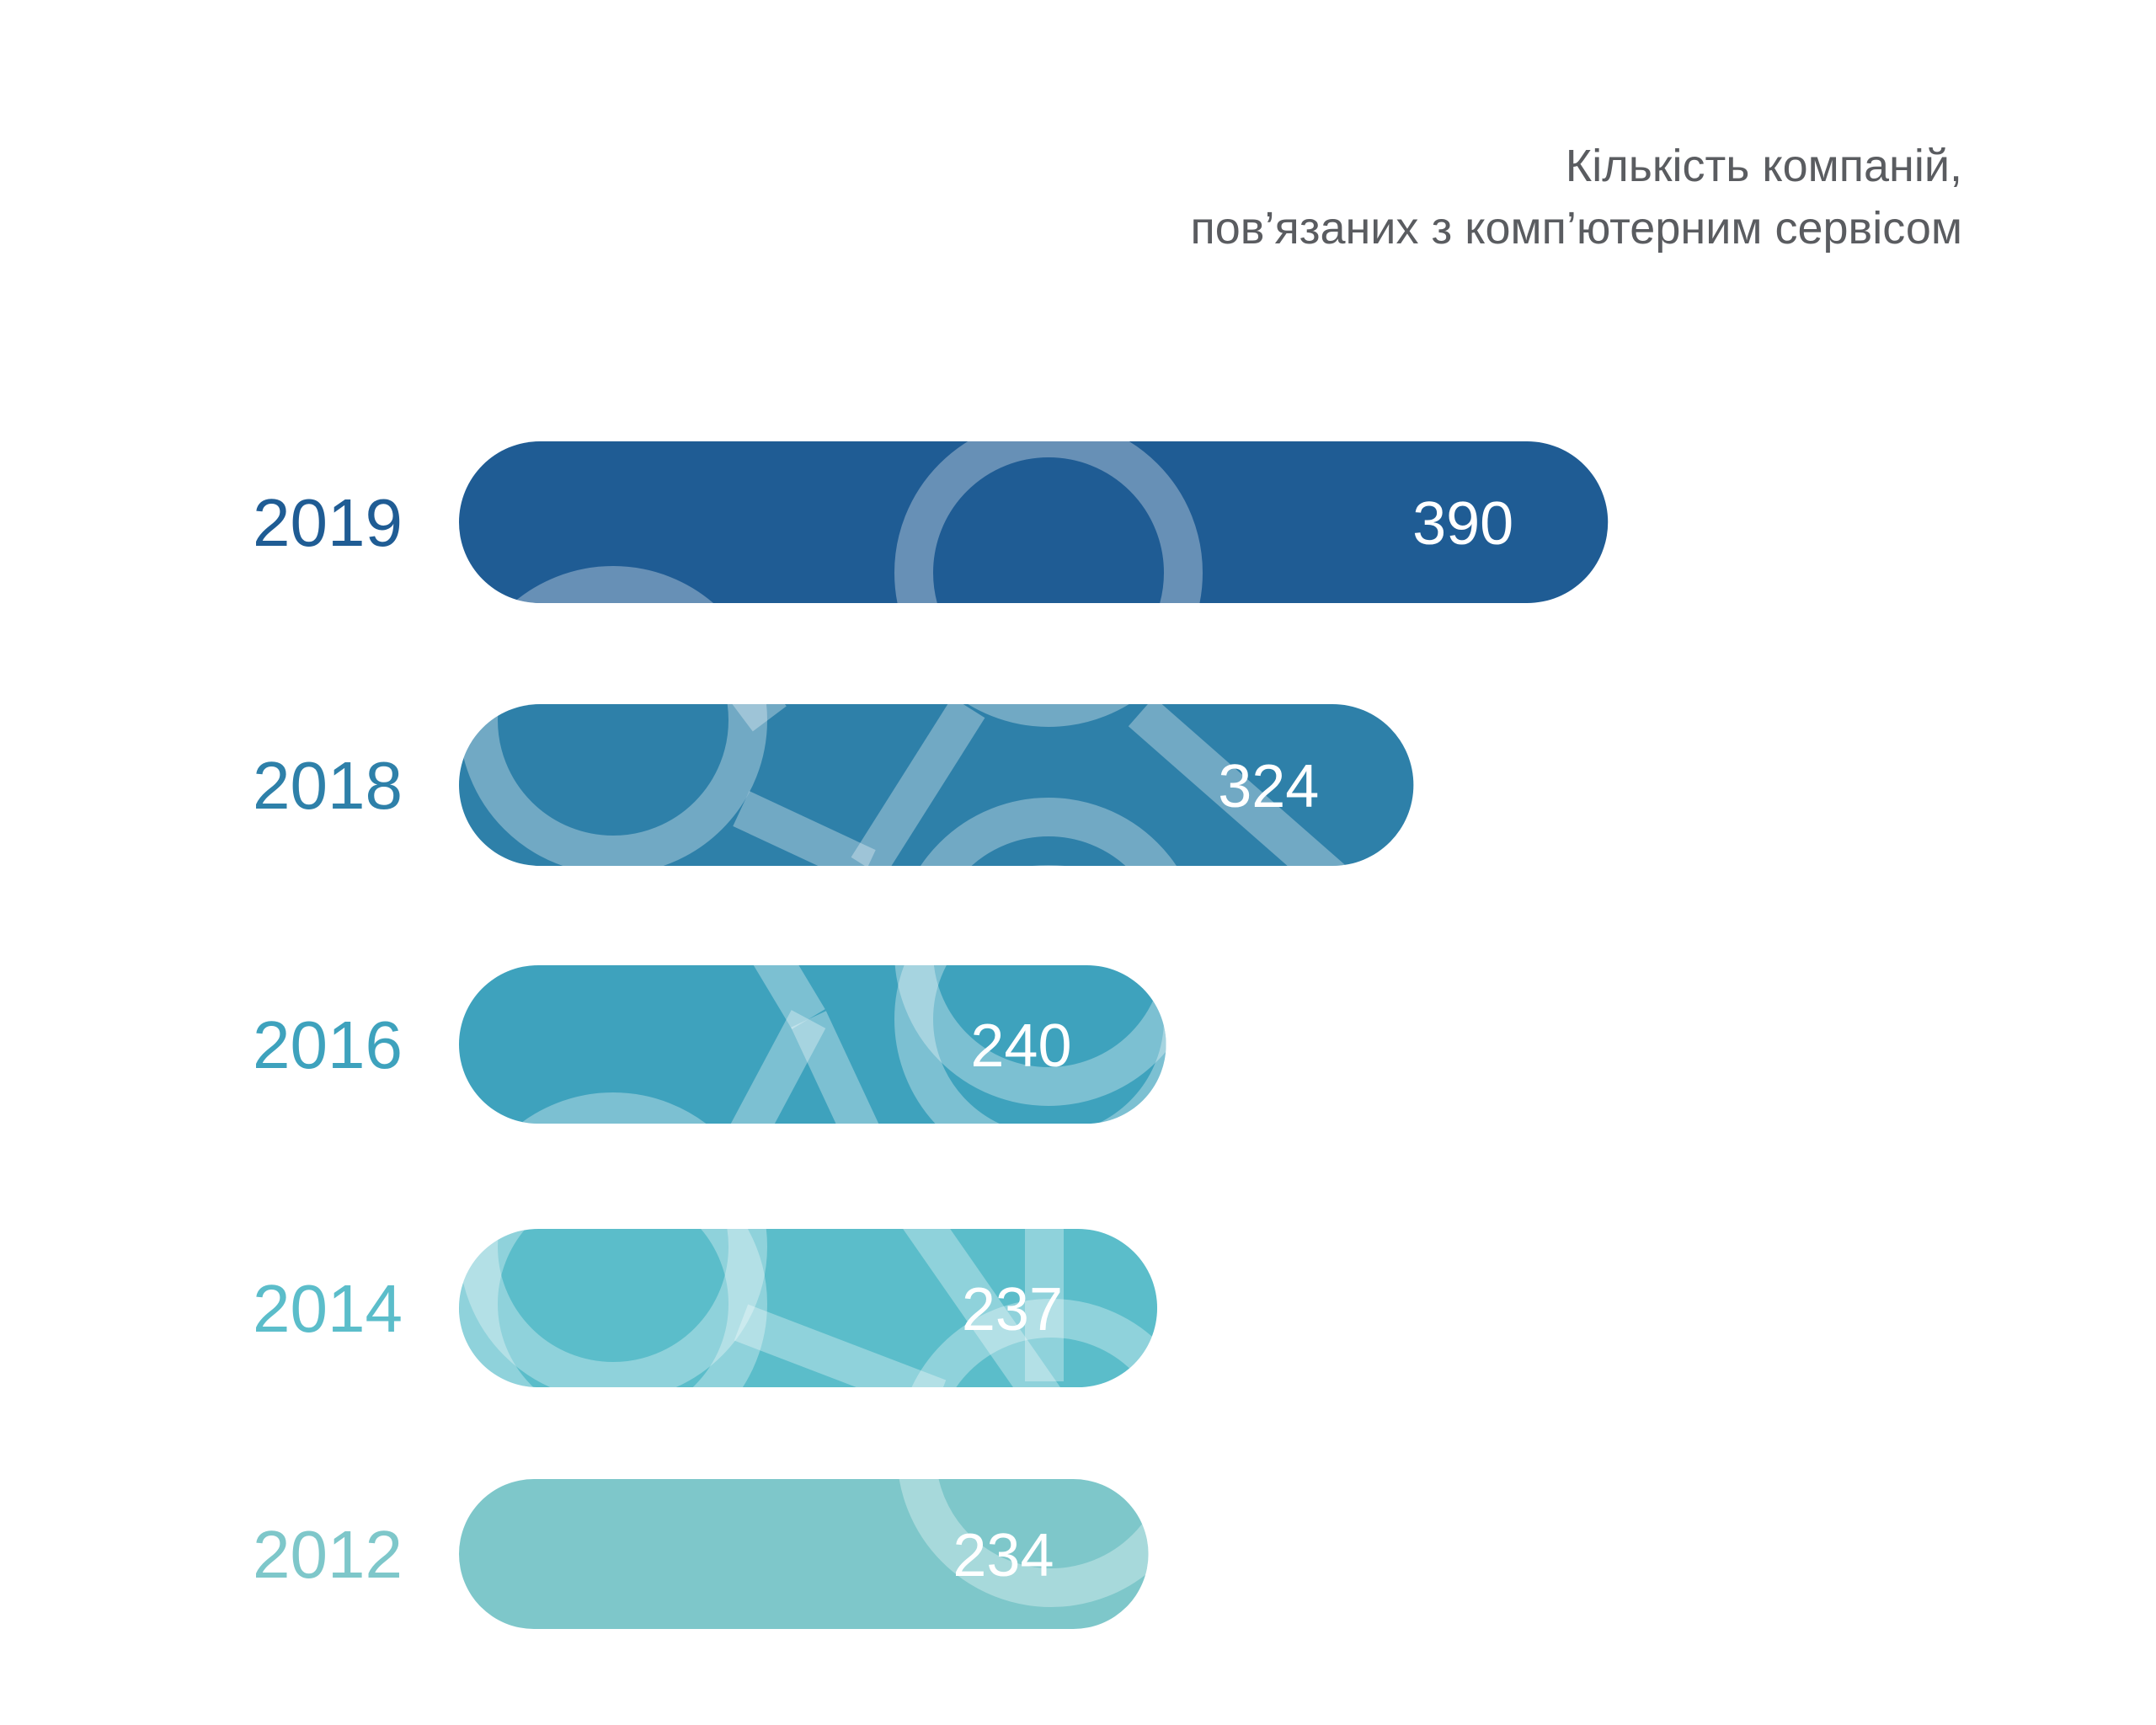 The image size is (2156, 1725). I want to click on value-label-2018: 324, so click(1268, 786).